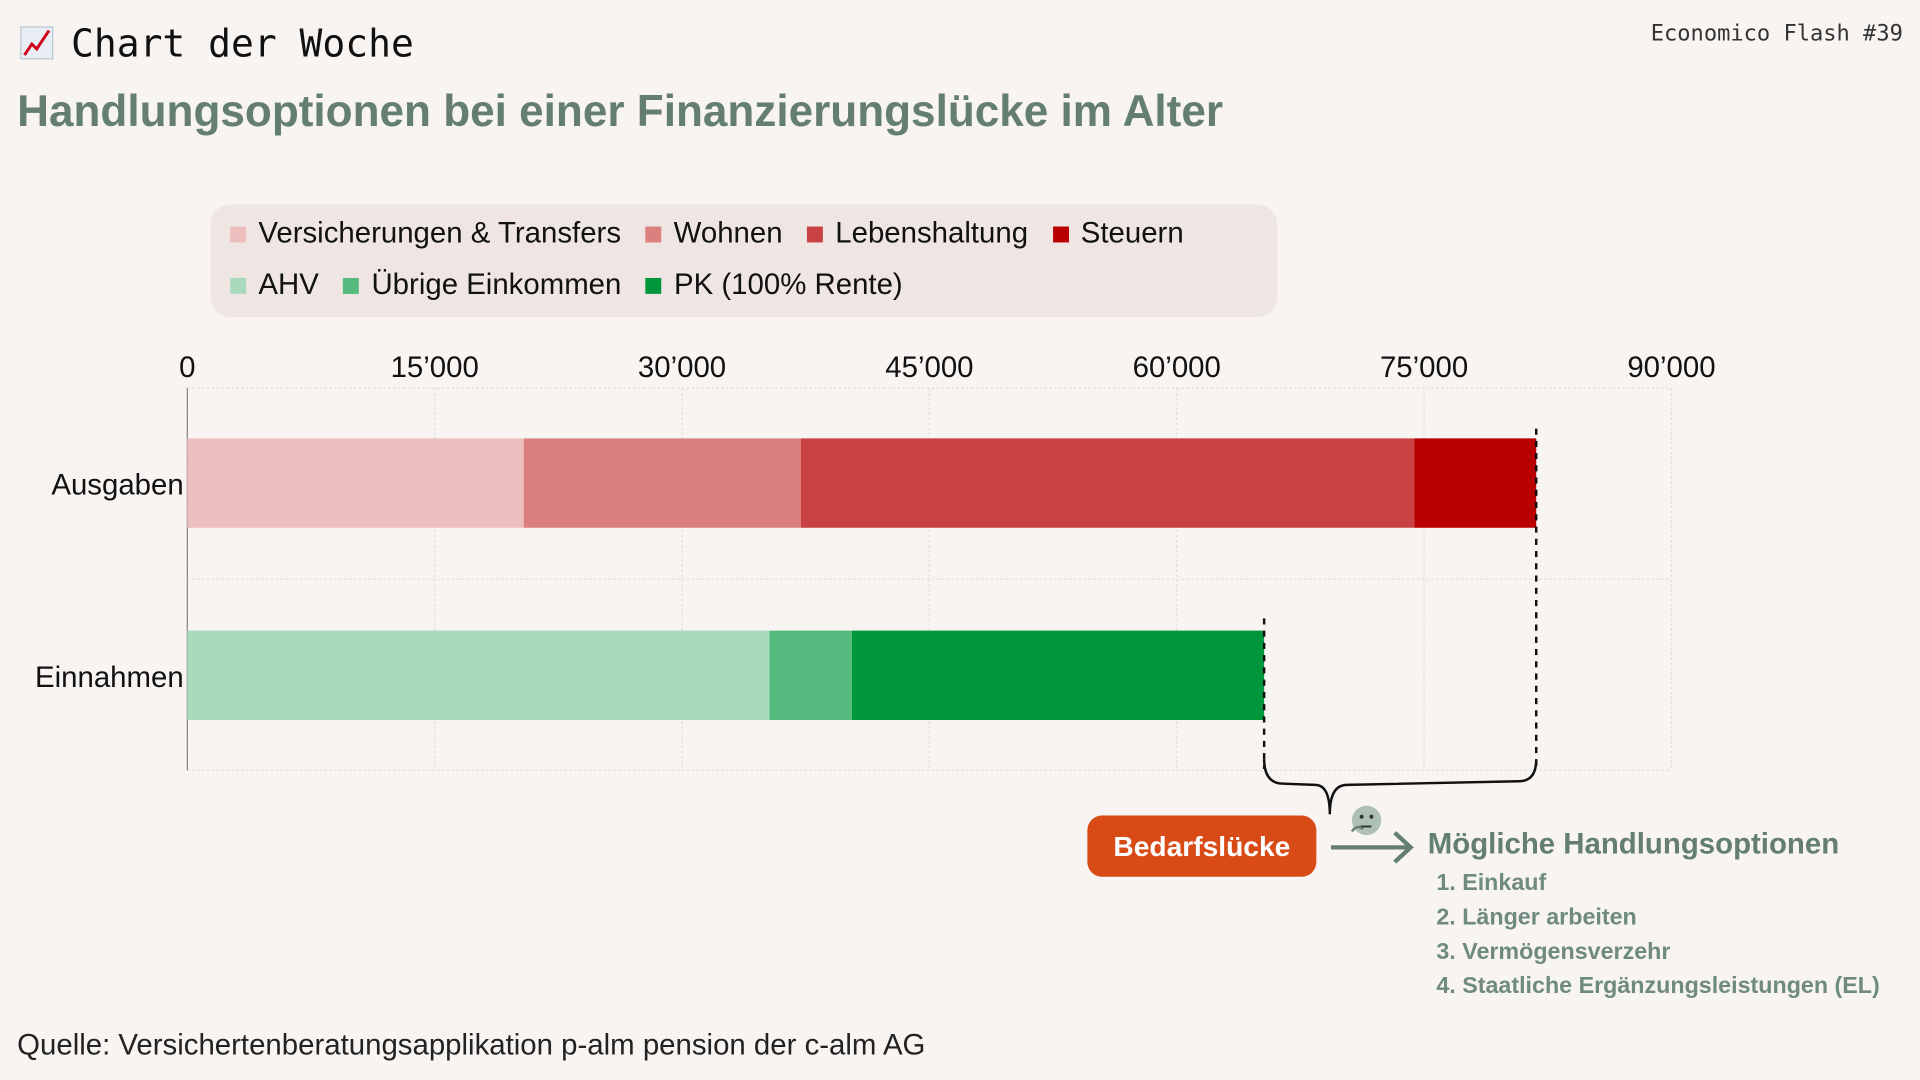 The image size is (1920, 1080). I want to click on legend-item: Lebenshaltung, so click(917, 234).